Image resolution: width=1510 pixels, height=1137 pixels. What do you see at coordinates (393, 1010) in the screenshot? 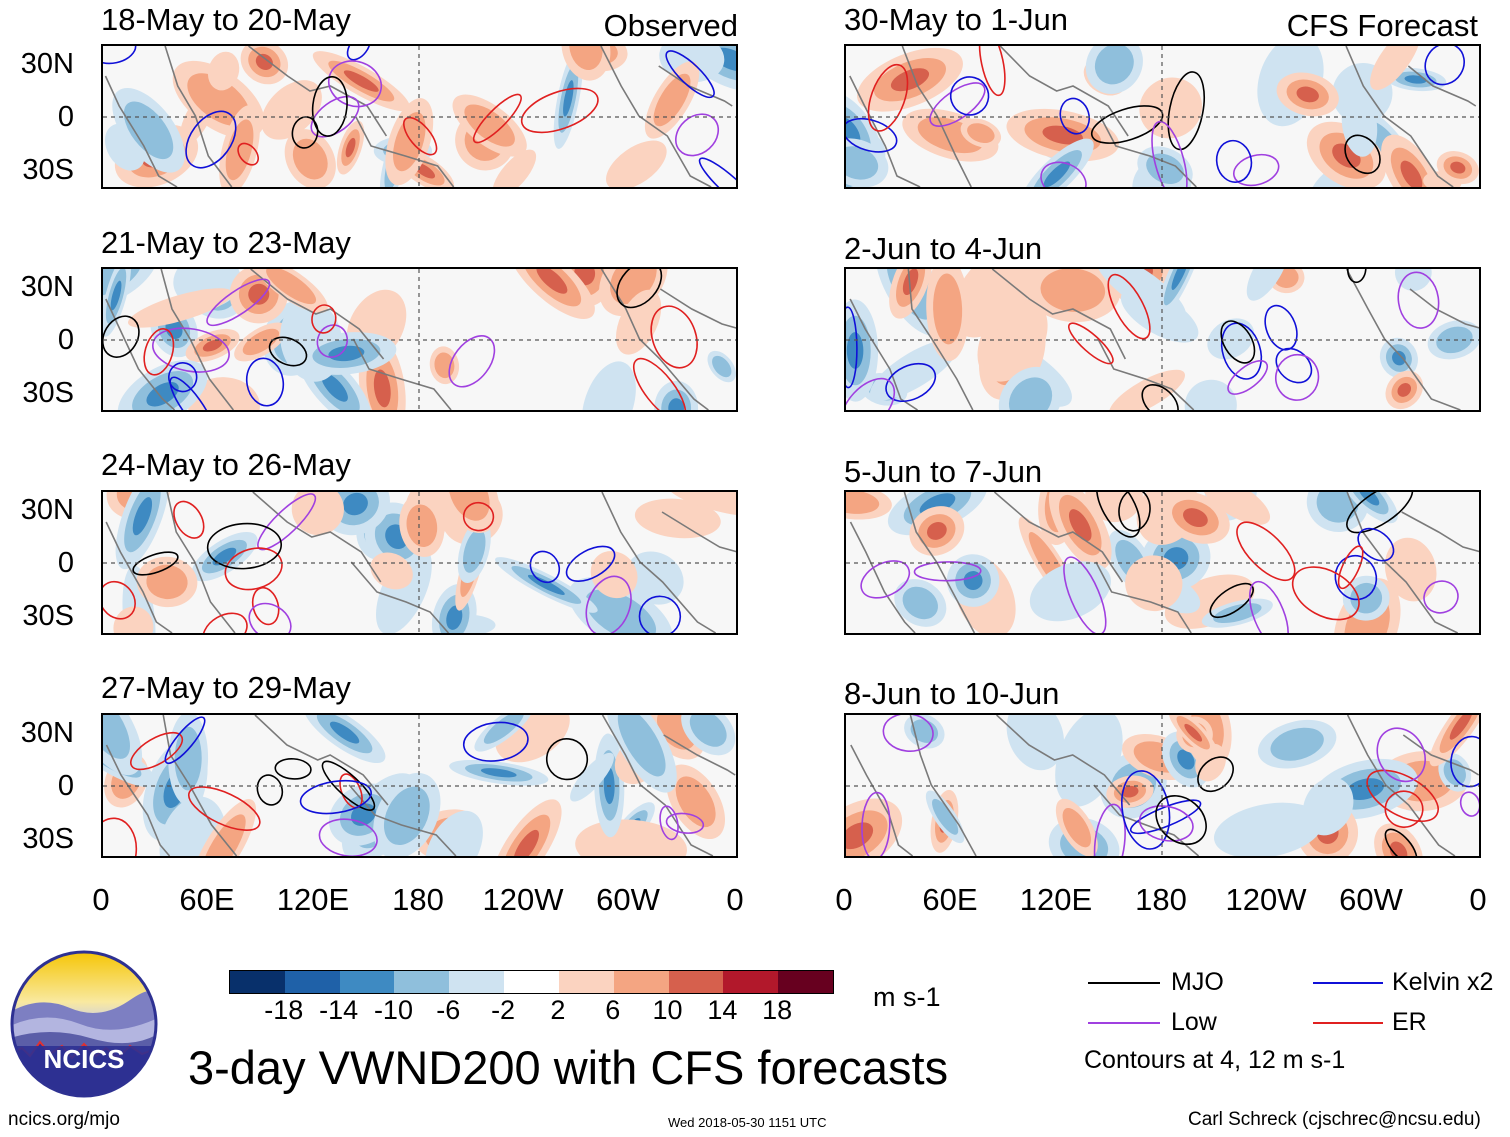
I see `colorbar-tick-label: -10` at bounding box center [393, 1010].